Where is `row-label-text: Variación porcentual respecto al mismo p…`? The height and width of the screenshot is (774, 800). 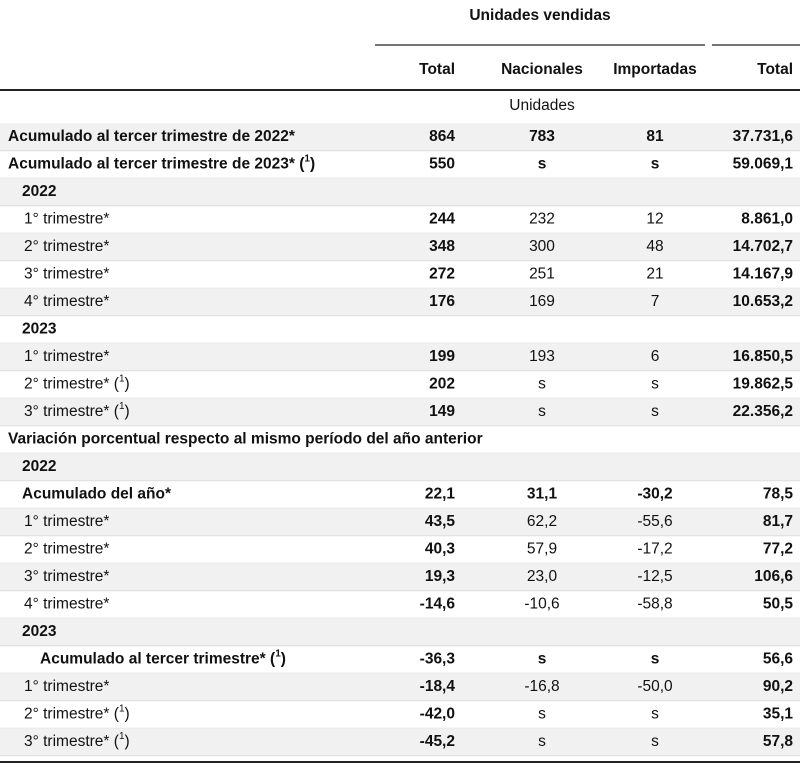
row-label-text: Variación porcentual respecto al mismo p… is located at coordinates (245, 439).